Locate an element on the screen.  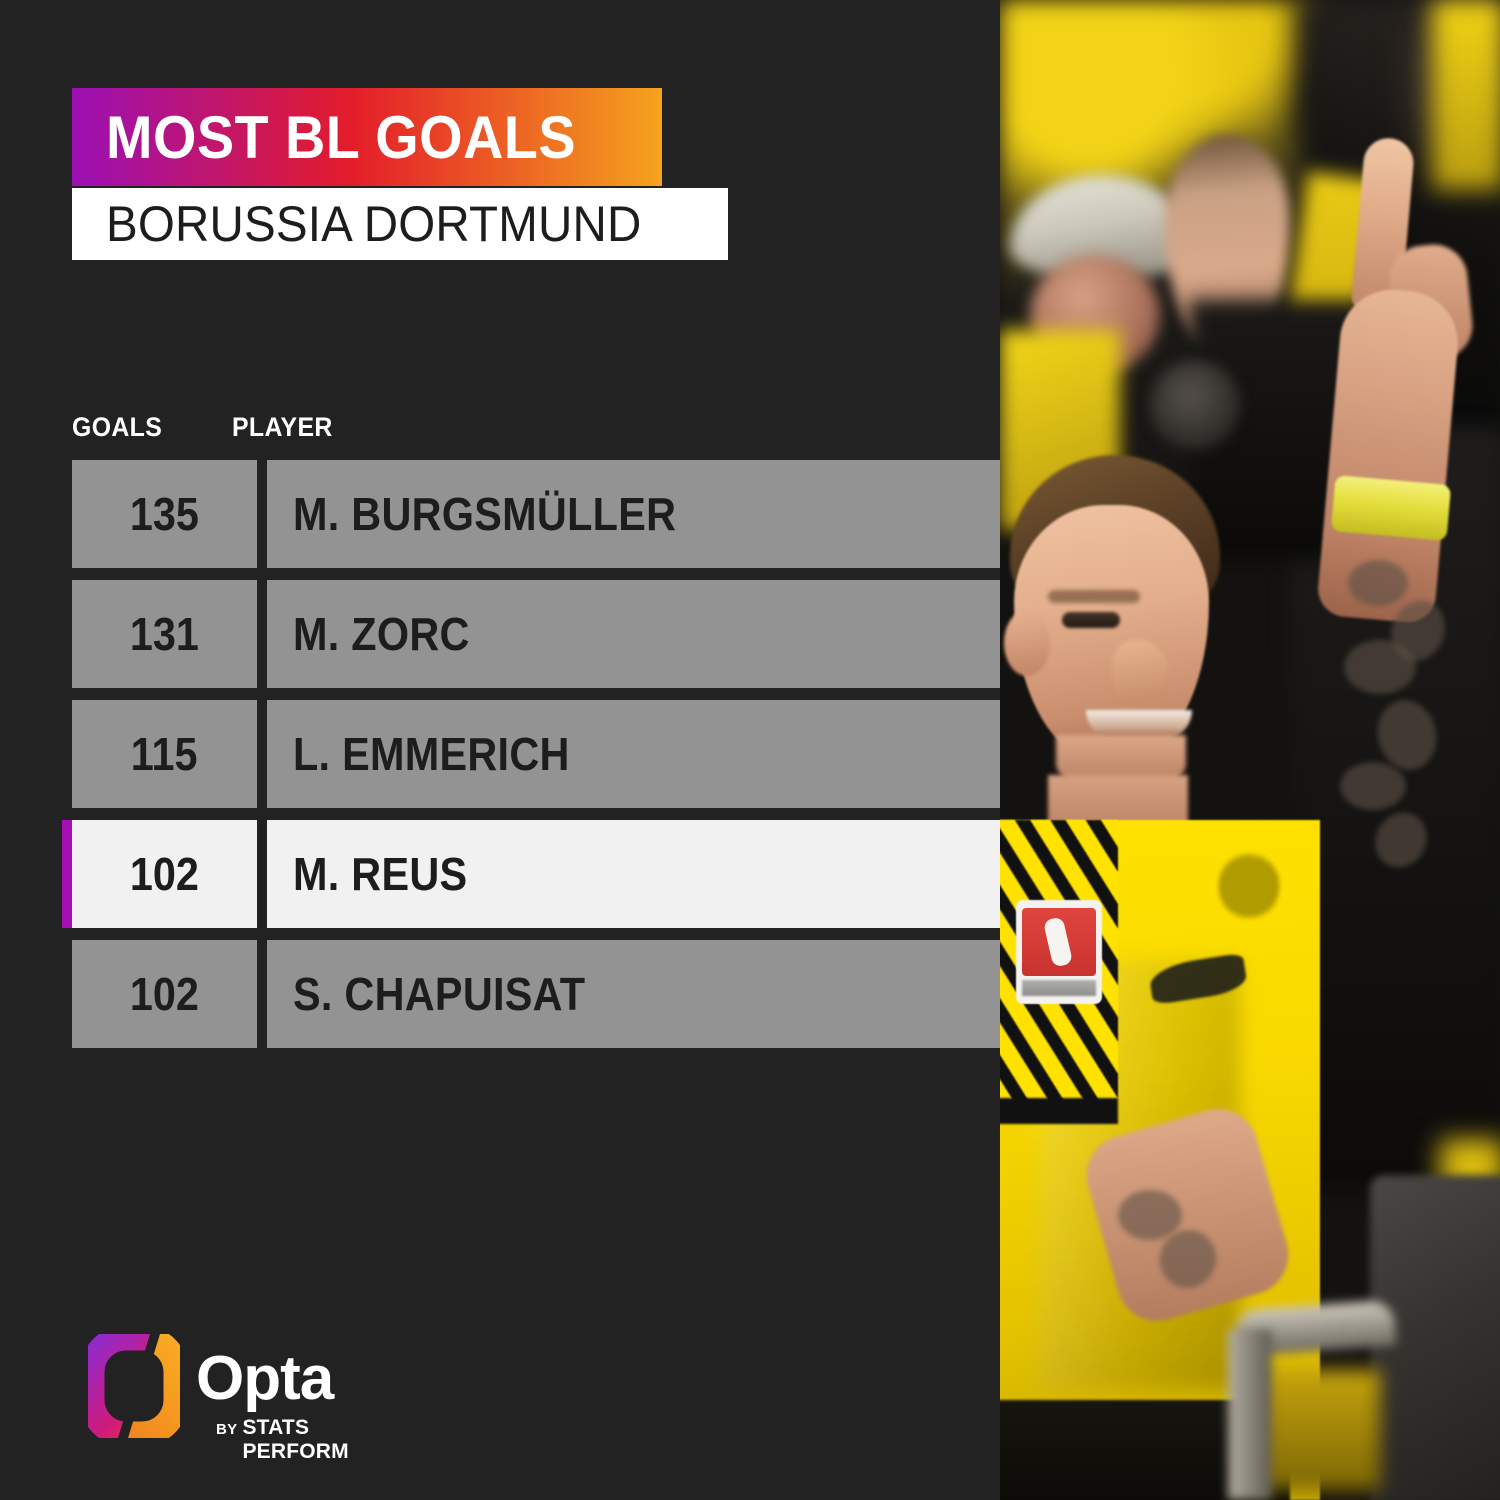
cell-goals: 135 is located at coordinates (164, 514).